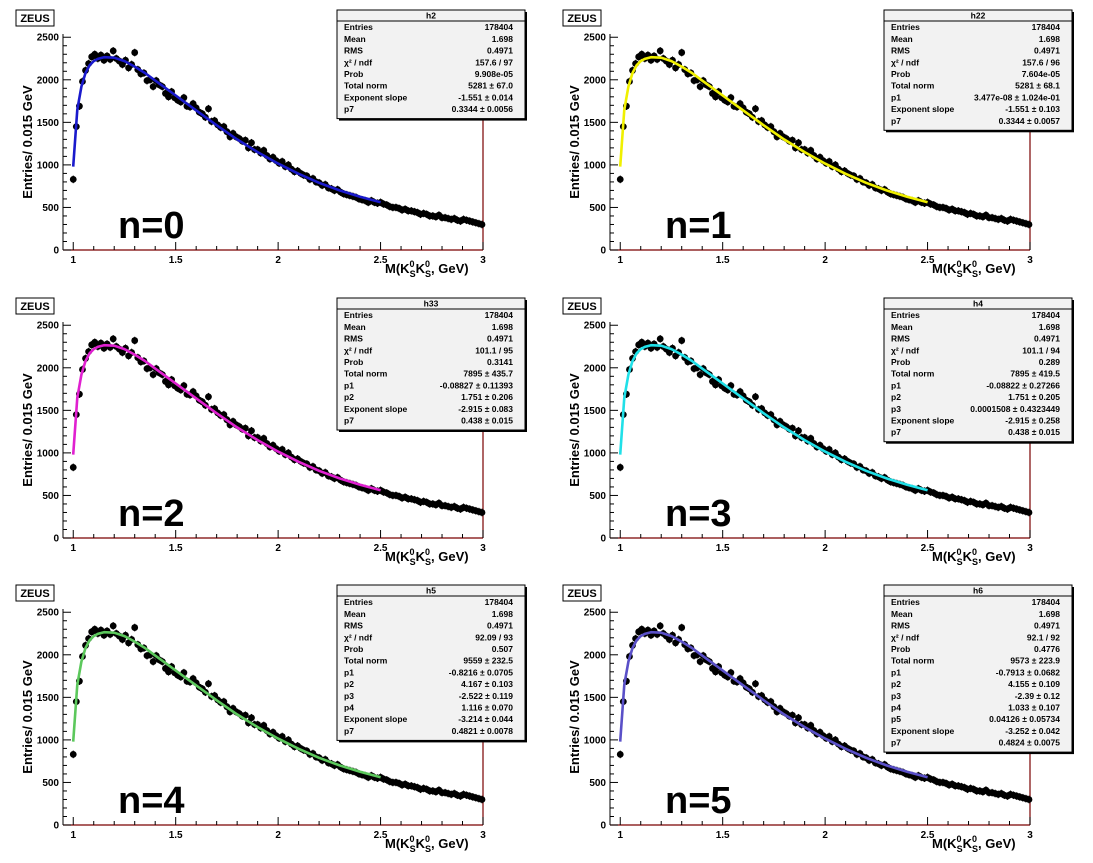 Image resolution: width=1093 pixels, height=863 pixels. Describe the element at coordinates (499, 27) in the screenshot. I see `stats-value: 178404` at that location.